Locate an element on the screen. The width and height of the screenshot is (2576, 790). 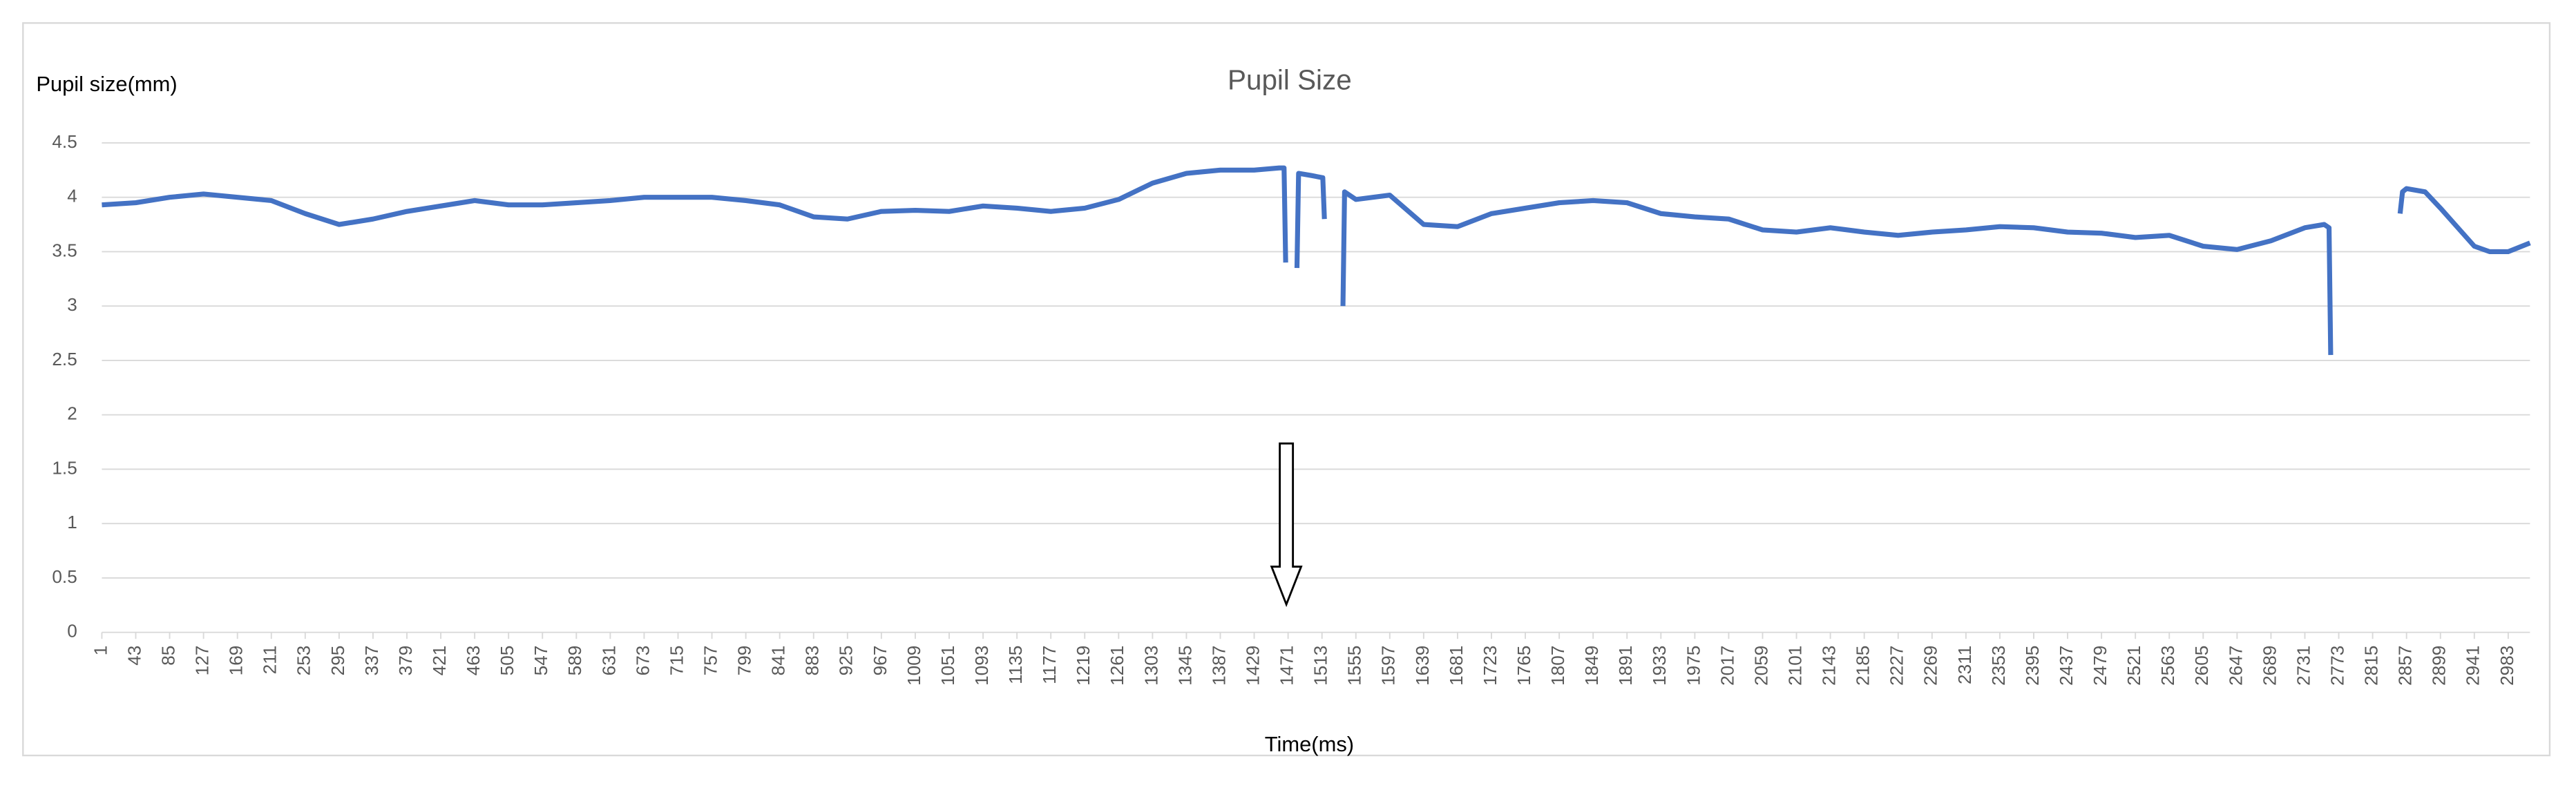
x-tick-label: 1303 is located at coordinates (1151, 666).